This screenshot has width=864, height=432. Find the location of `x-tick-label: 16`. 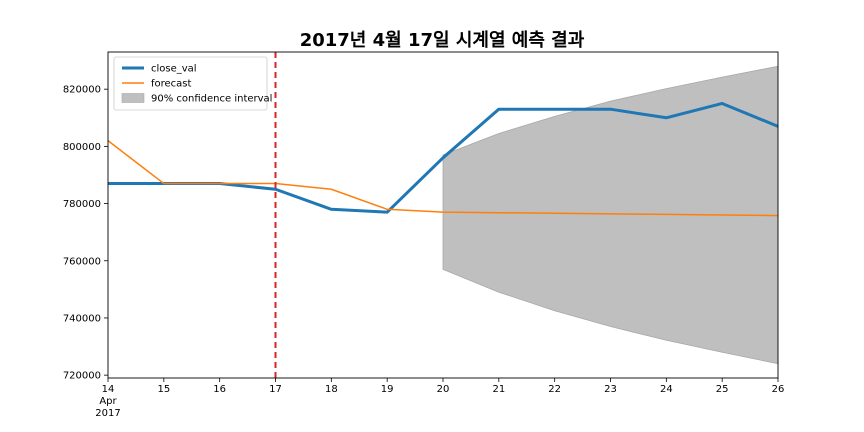

x-tick-label: 16 is located at coordinates (219, 389).